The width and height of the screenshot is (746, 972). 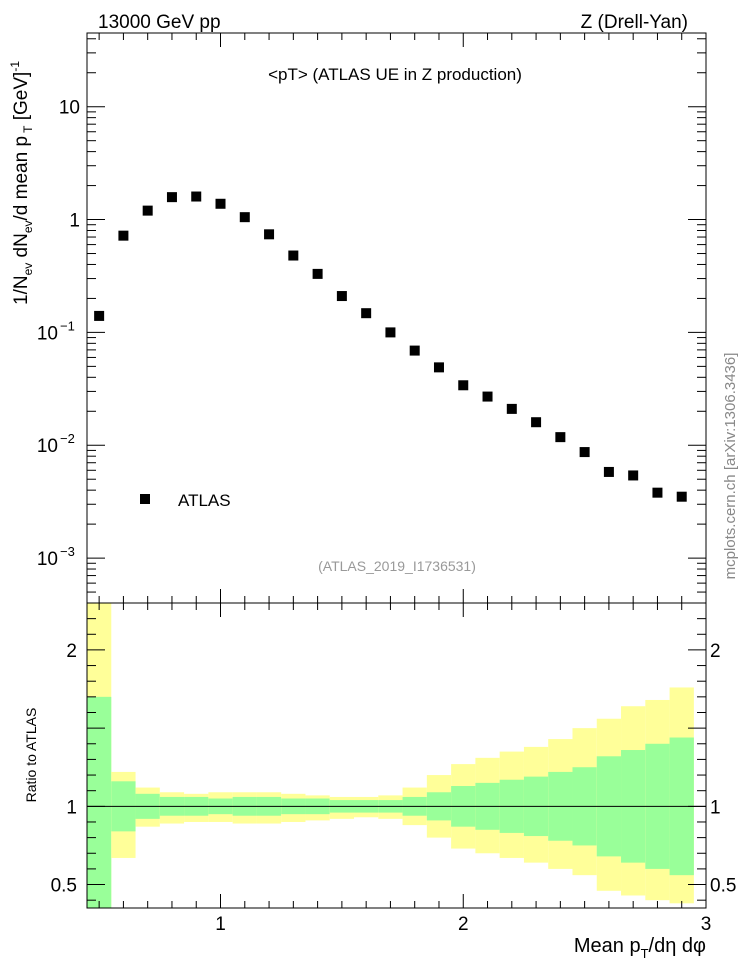 I want to click on chart-title: <pT> (ATLAS UE in Z production), so click(x=395, y=74).